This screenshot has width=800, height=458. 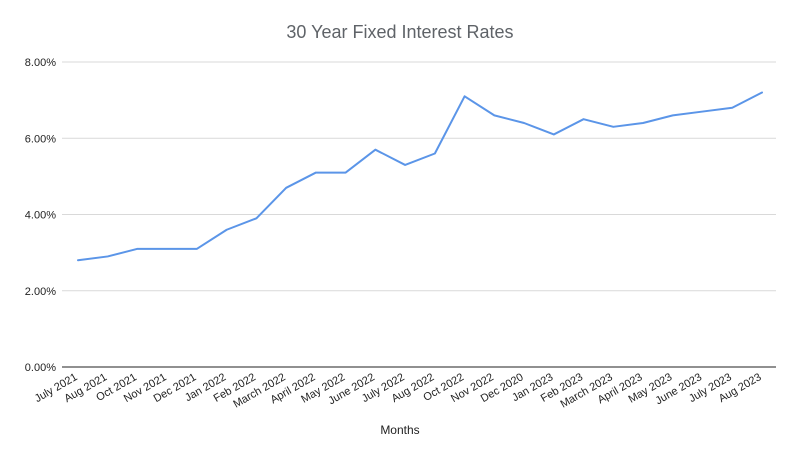 I want to click on chart-title: 30 Year Fixed Interest Rates, so click(x=400, y=32).